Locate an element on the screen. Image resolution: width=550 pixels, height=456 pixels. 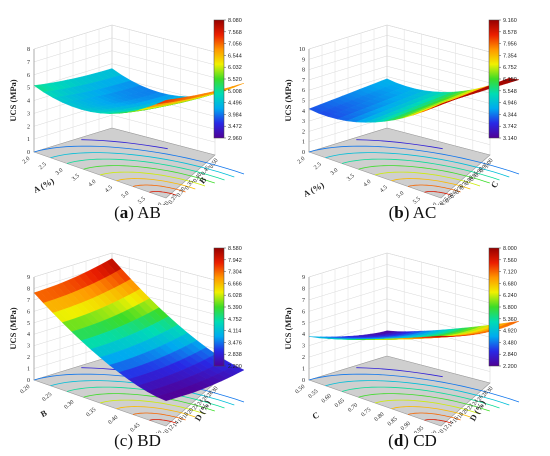
colorbar-tick-label: 7.560 is located at coordinates (510, 261).